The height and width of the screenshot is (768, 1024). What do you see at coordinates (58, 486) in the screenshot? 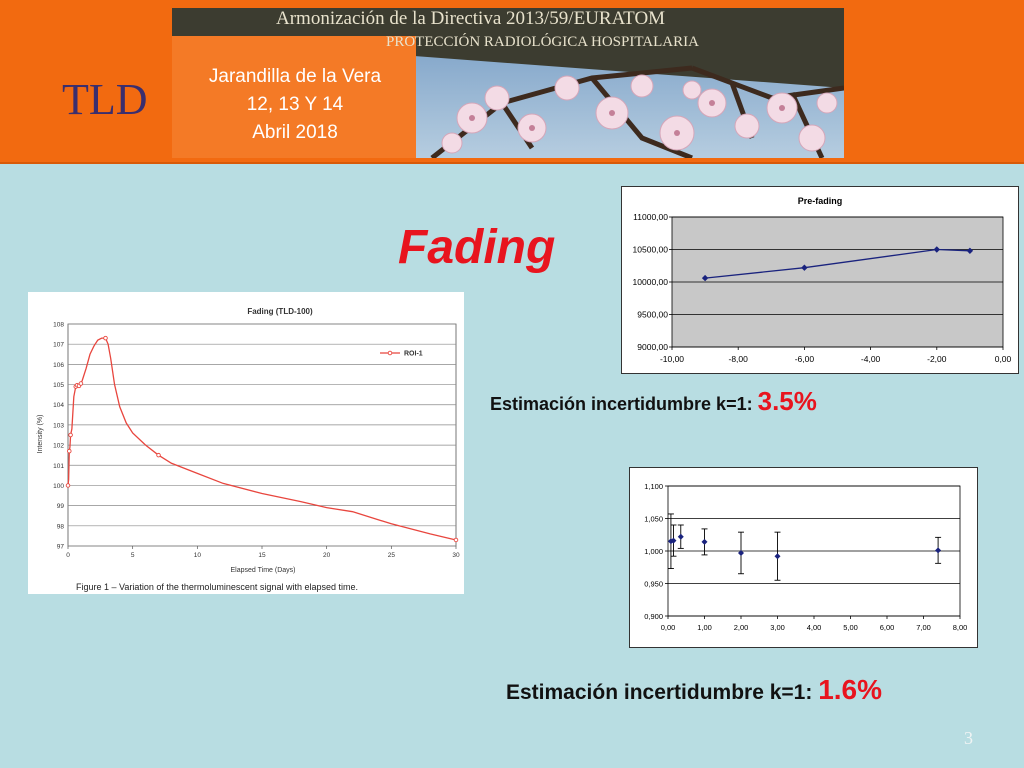
I see `y-tick-label: 100` at bounding box center [58, 486].